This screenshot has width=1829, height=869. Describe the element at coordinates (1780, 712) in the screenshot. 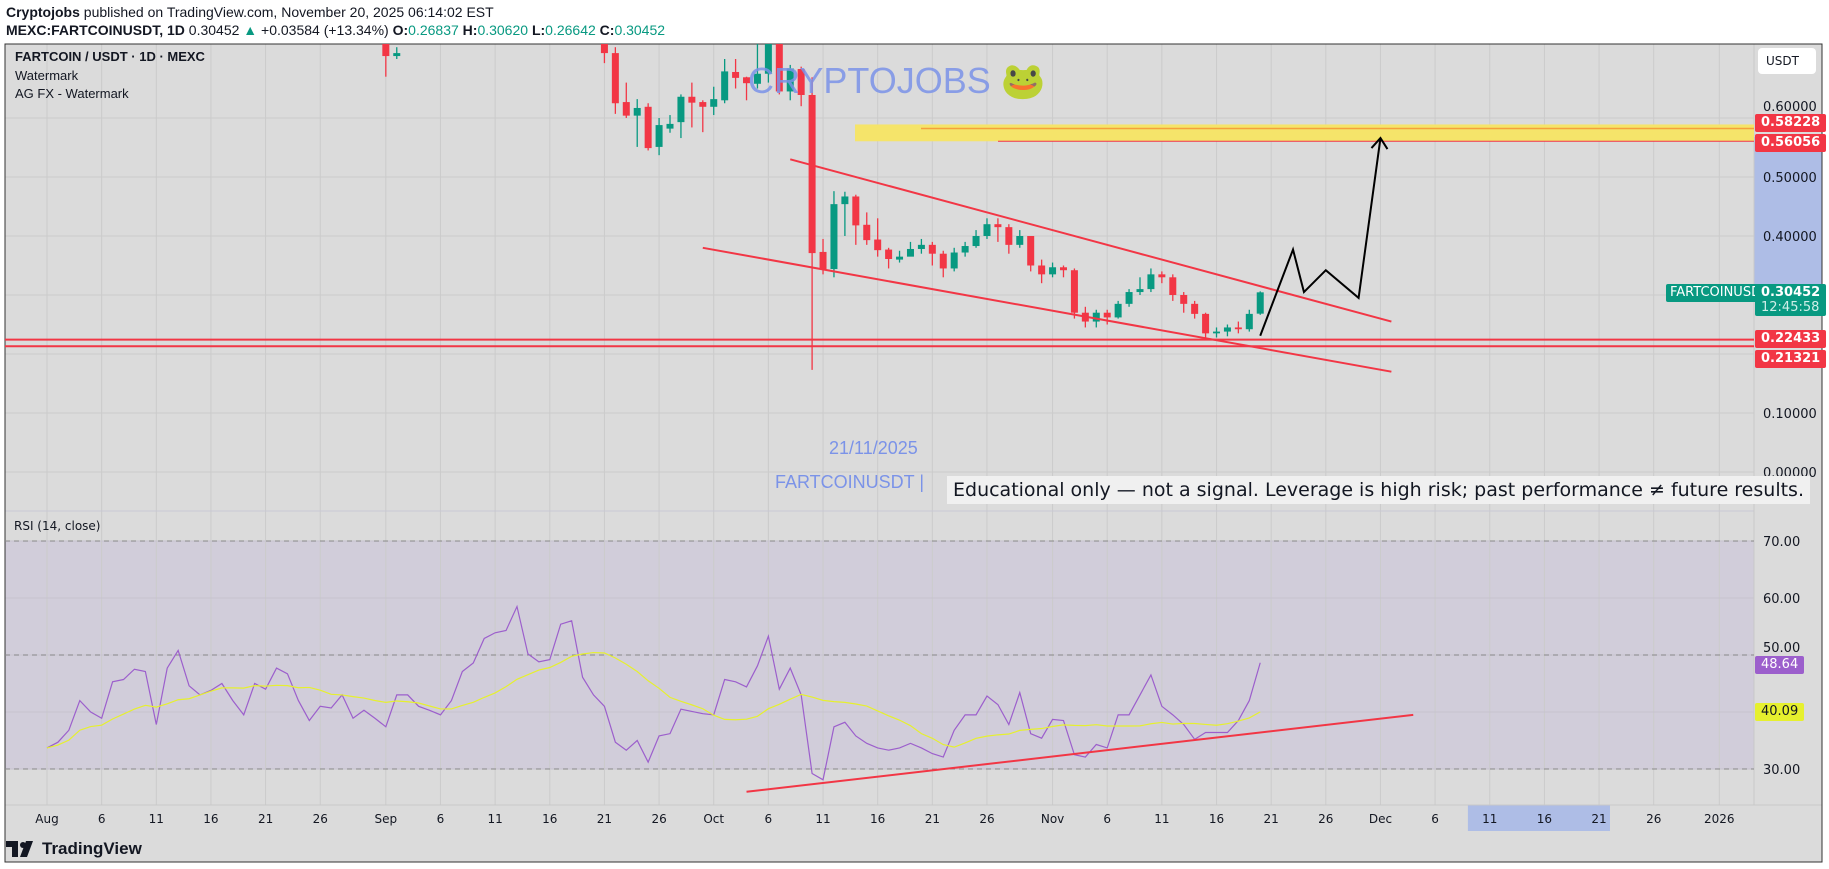

I see `rsi-ma-label: 40.09` at that location.